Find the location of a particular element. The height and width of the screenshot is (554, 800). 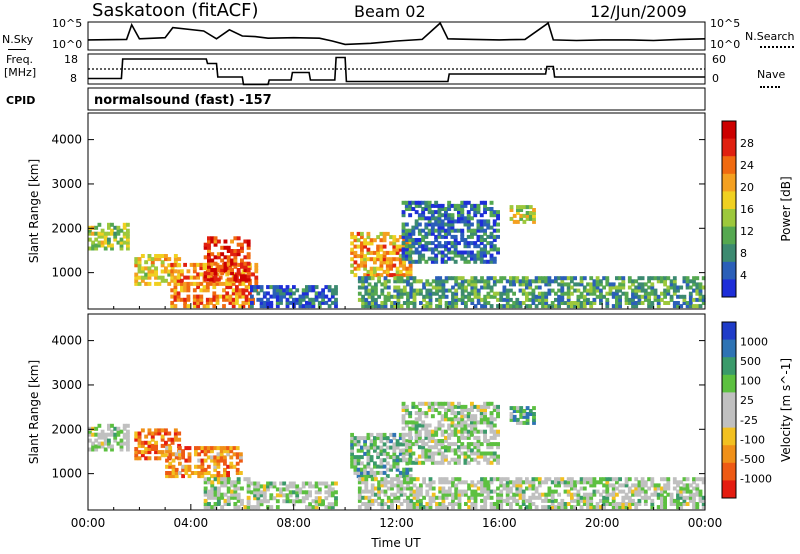

colorbar-tick-label: -100 is located at coordinates (752, 439).